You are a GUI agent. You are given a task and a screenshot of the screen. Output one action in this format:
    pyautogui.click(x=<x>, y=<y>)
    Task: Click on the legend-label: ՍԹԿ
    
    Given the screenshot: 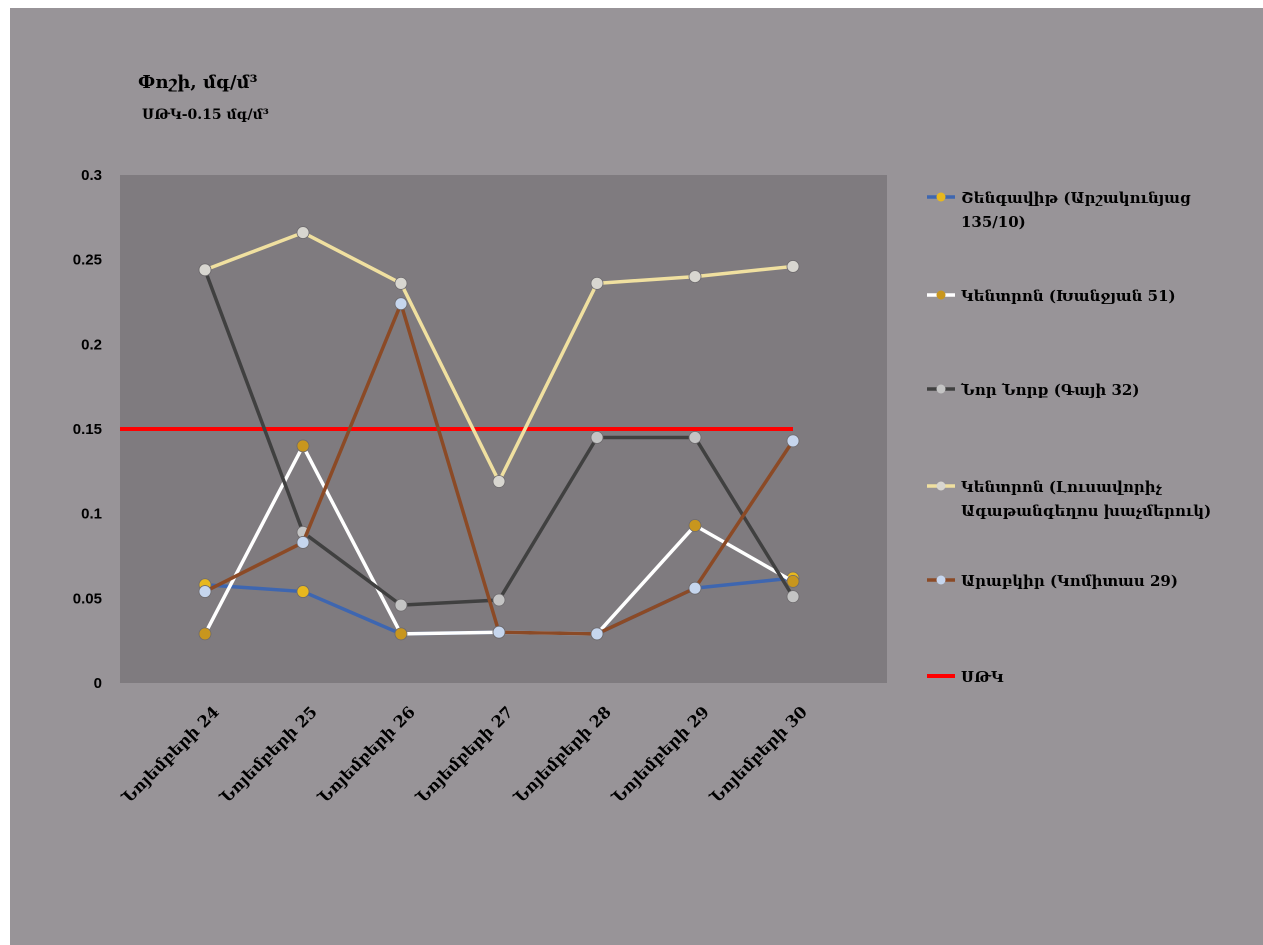 What is the action you would take?
    pyautogui.click(x=982, y=677)
    